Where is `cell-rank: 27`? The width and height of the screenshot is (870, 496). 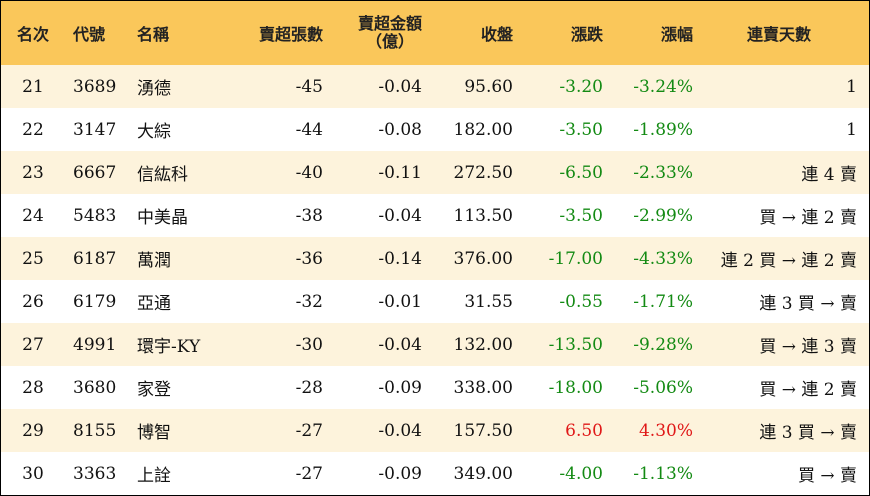
cell-rank: 27 is located at coordinates (33, 344).